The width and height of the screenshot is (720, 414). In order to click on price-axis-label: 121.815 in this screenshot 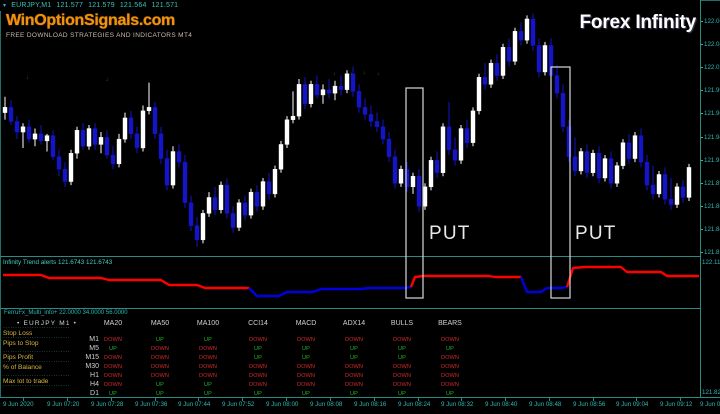, I will do `click(712, 252)`.